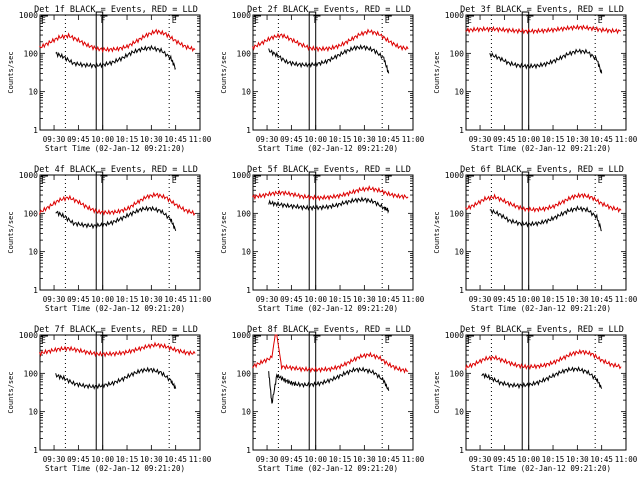  Describe the element at coordinates (116, 170) in the screenshot. I see `panel-title: Det 4f BLACK = Events, RED = LLD` at that location.